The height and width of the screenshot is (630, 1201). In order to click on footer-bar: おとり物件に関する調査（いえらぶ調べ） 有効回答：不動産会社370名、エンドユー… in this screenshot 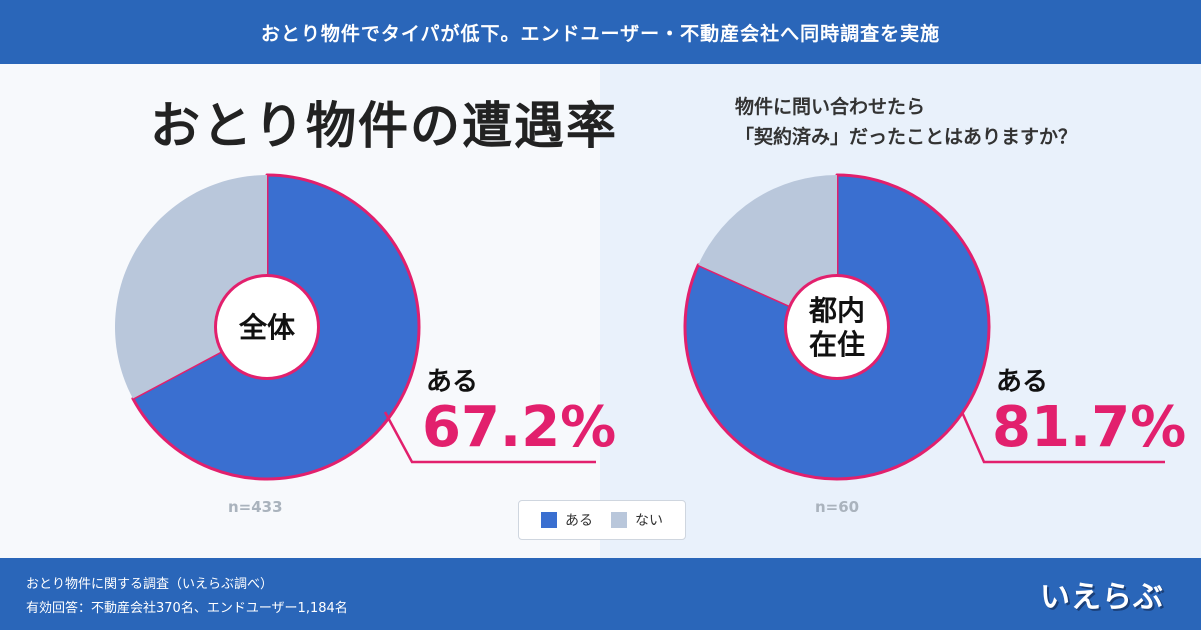, I will do `click(600, 594)`.